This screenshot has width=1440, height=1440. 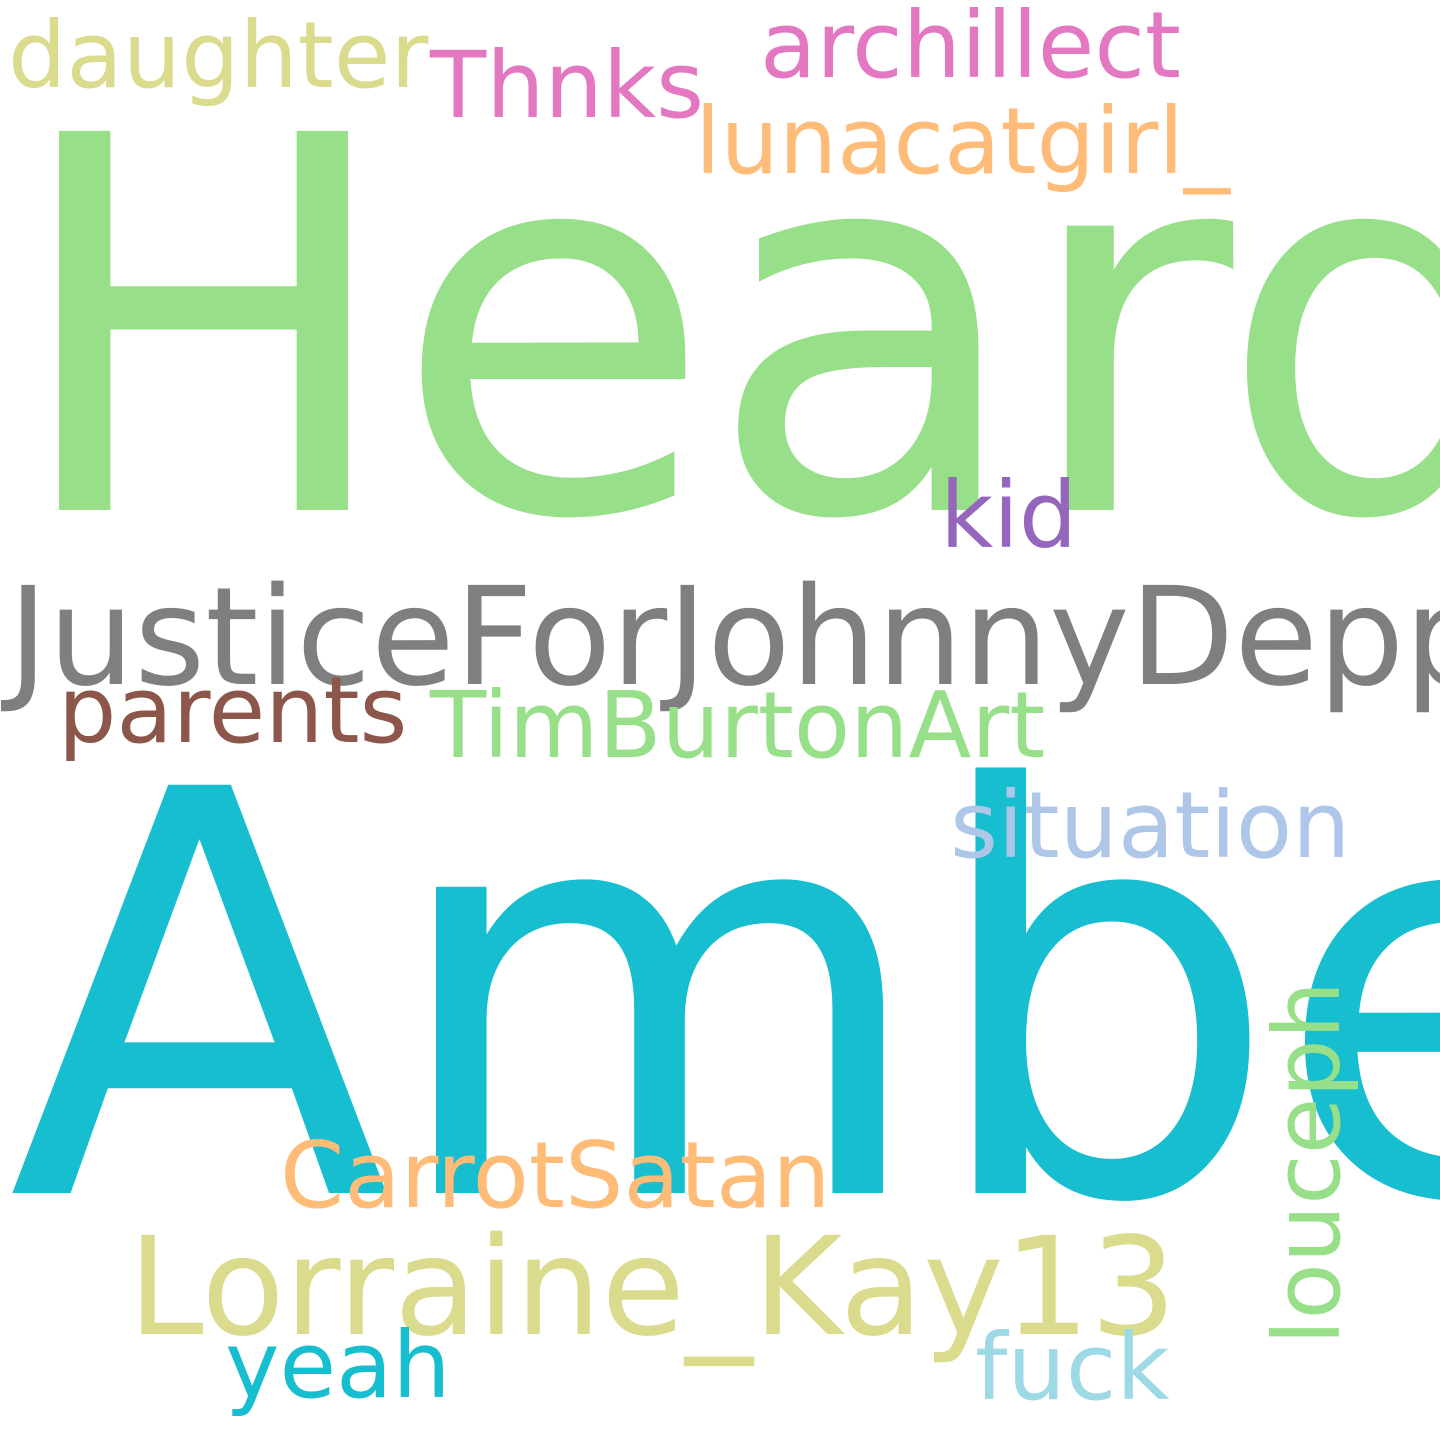 What do you see at coordinates (1307, 1162) in the screenshot?
I see `word-louceph: louceph` at bounding box center [1307, 1162].